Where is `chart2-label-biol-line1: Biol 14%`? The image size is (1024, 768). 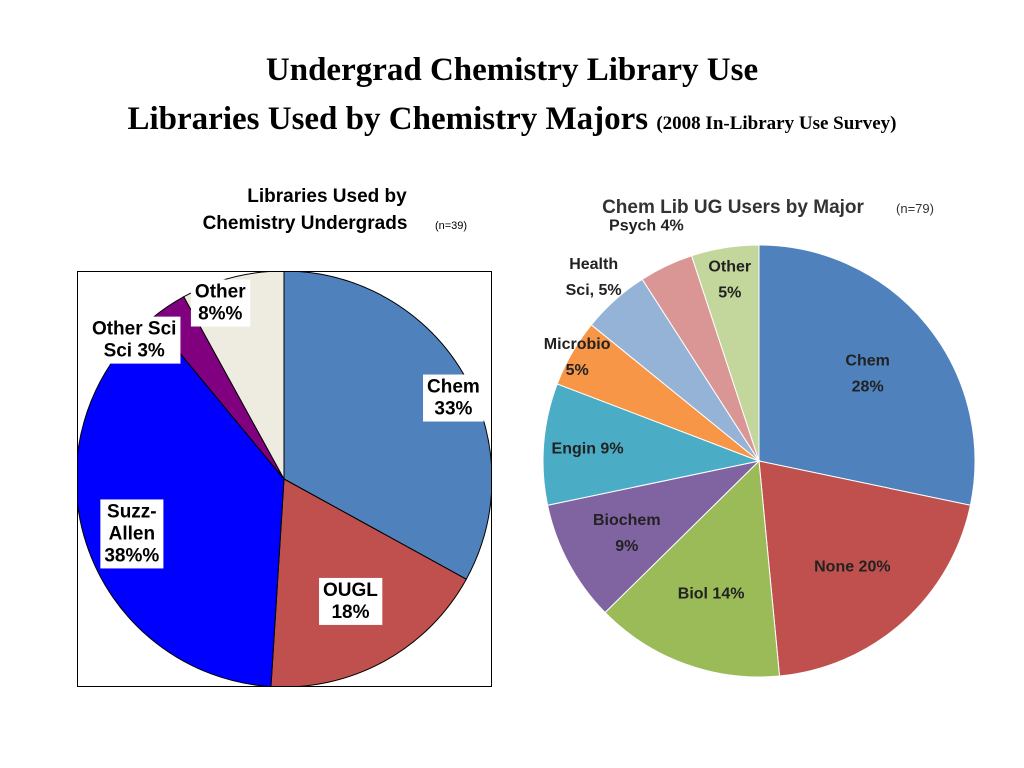 chart2-label-biol-line1: Biol 14% is located at coordinates (711, 594).